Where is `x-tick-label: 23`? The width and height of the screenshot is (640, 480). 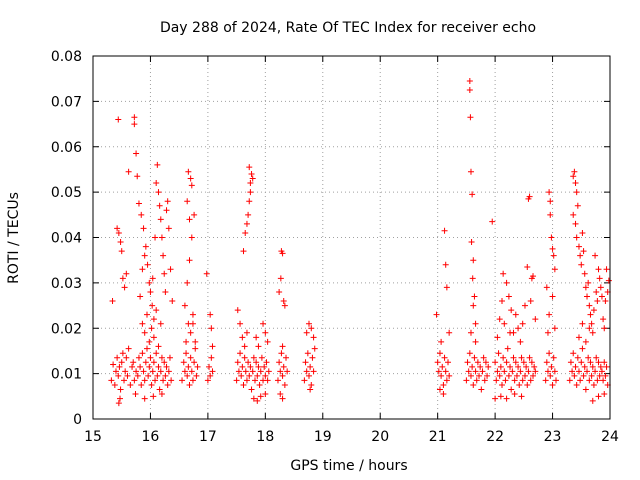
x-tick-label: 23 is located at coordinates (553, 437).